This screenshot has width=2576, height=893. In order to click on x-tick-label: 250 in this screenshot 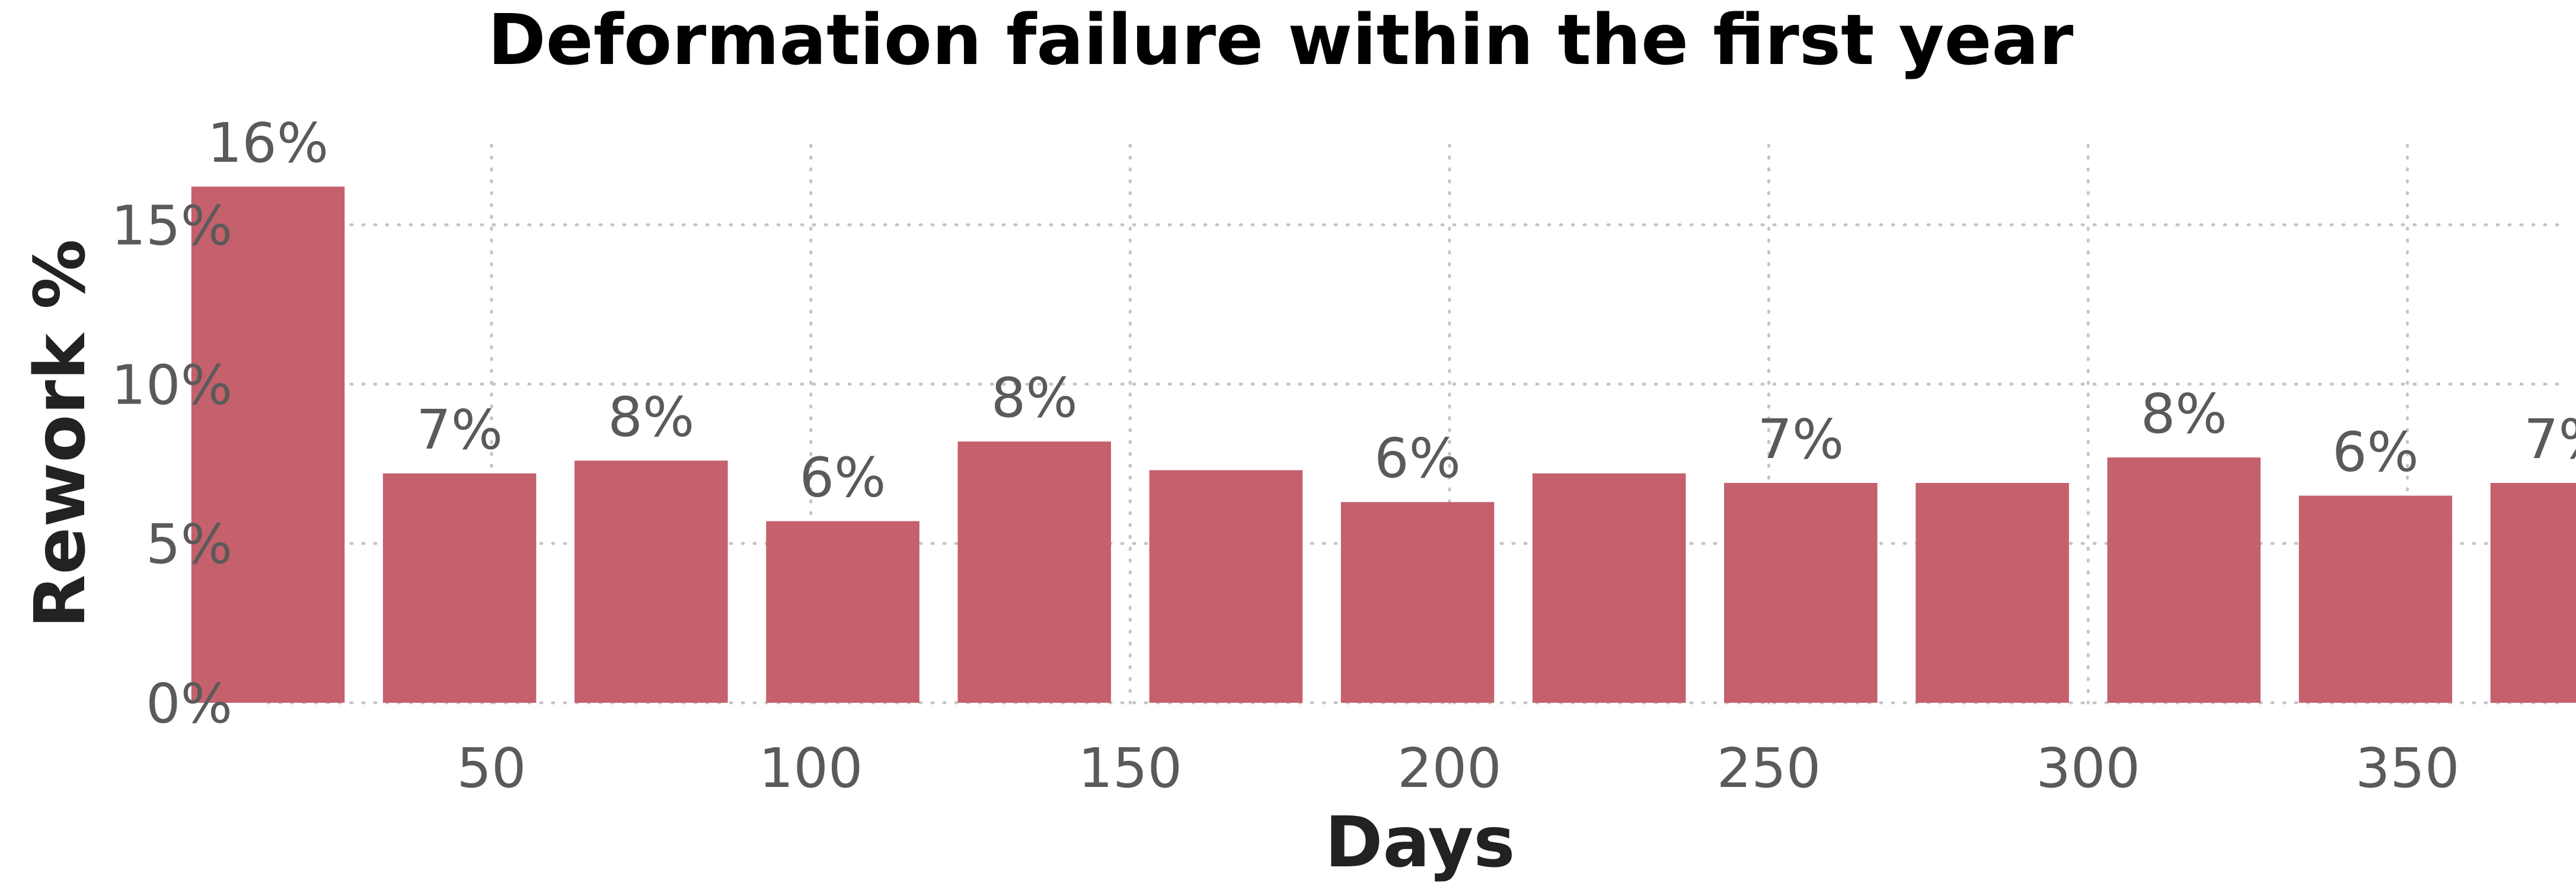, I will do `click(1769, 769)`.